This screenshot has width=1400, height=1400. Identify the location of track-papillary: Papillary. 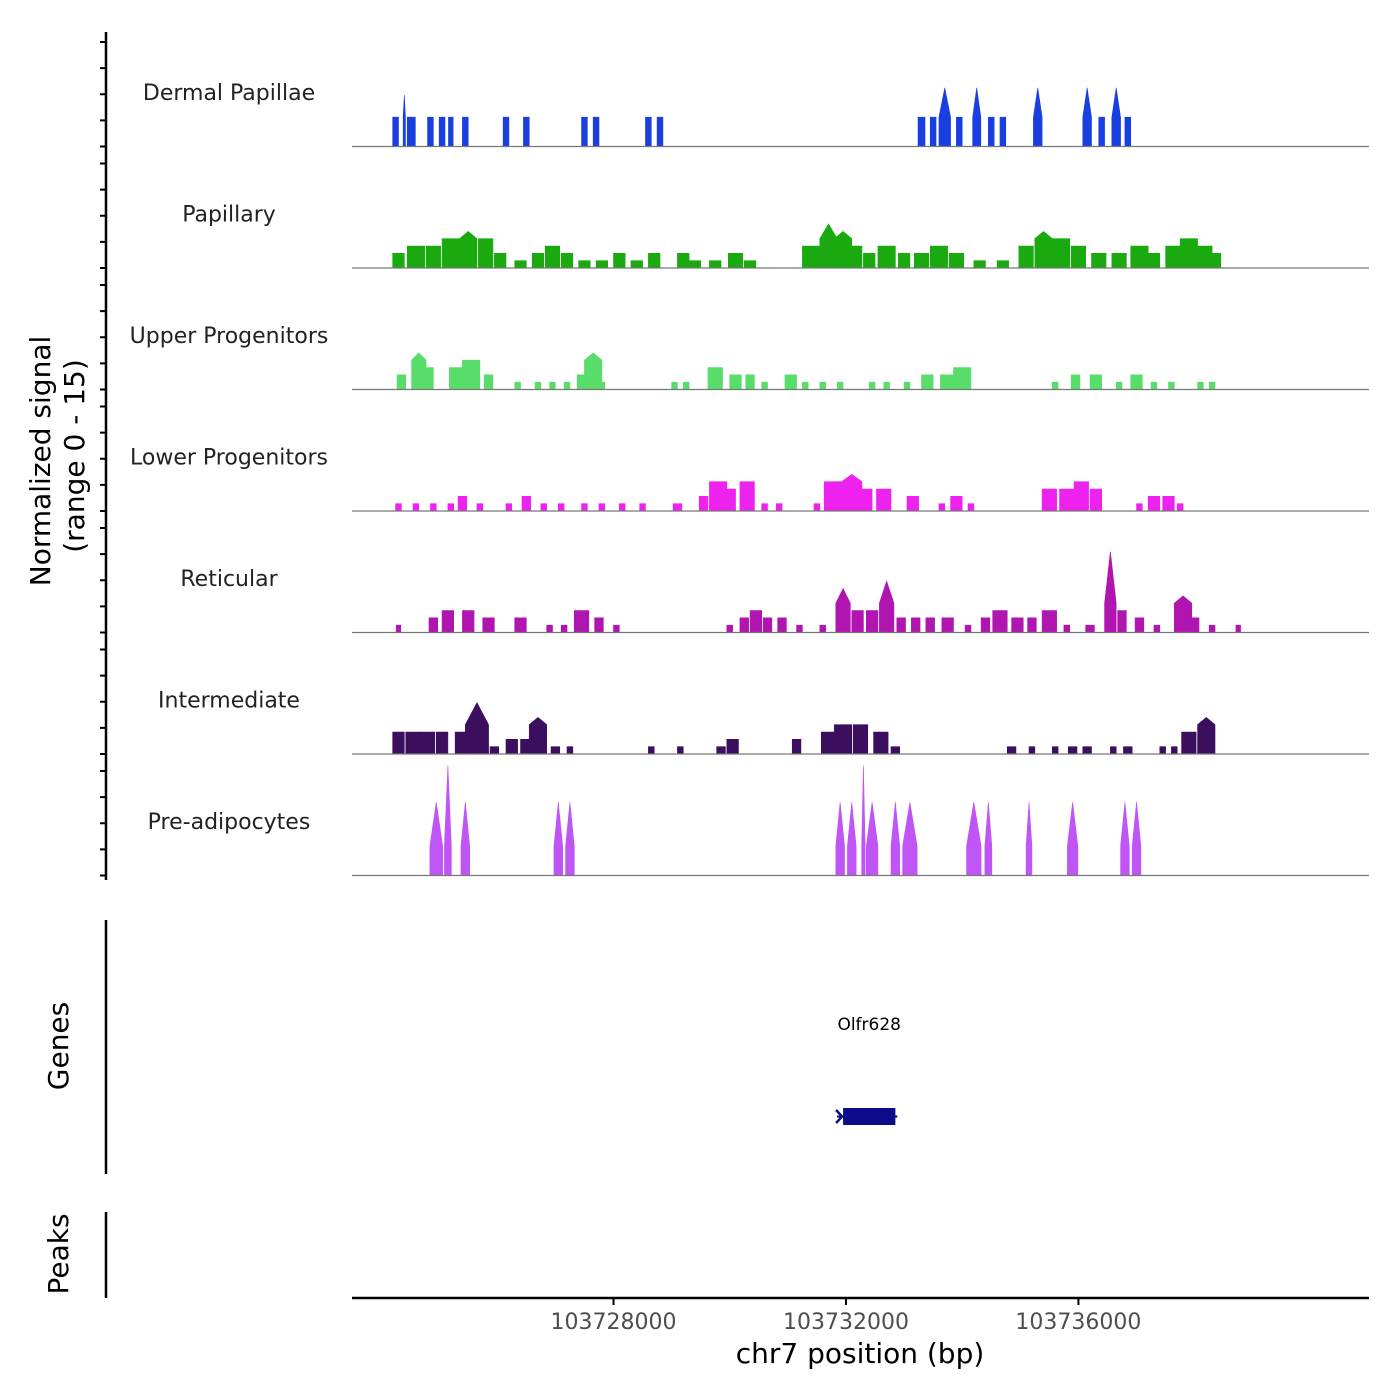
(775, 236).